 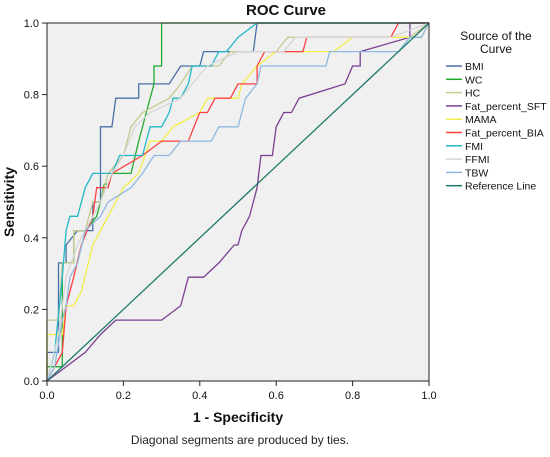 What do you see at coordinates (240, 440) in the screenshot?
I see `footnote: Diagonal segments are produced by ties.` at bounding box center [240, 440].